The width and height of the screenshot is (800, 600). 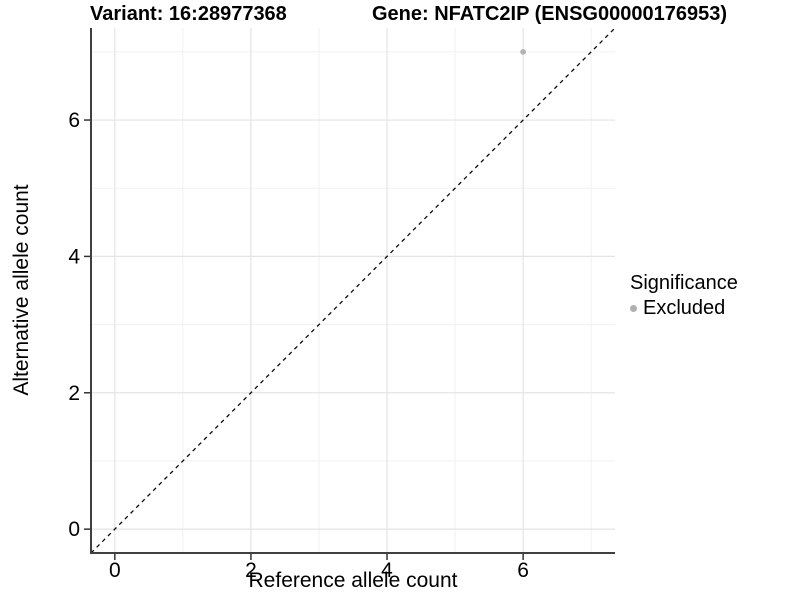 I want to click on y-tick-label: 2, so click(x=74, y=393).